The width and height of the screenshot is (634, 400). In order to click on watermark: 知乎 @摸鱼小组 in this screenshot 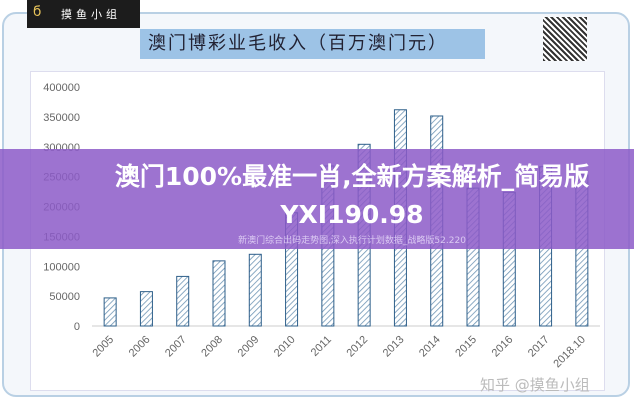, I will do `click(535, 385)`.